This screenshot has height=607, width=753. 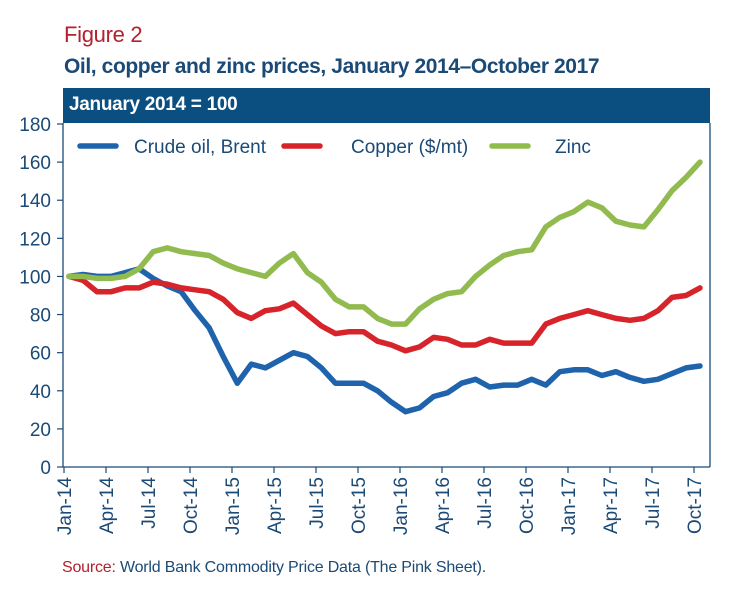 I want to click on x-tick-label: Oct-14, so click(x=191, y=505).